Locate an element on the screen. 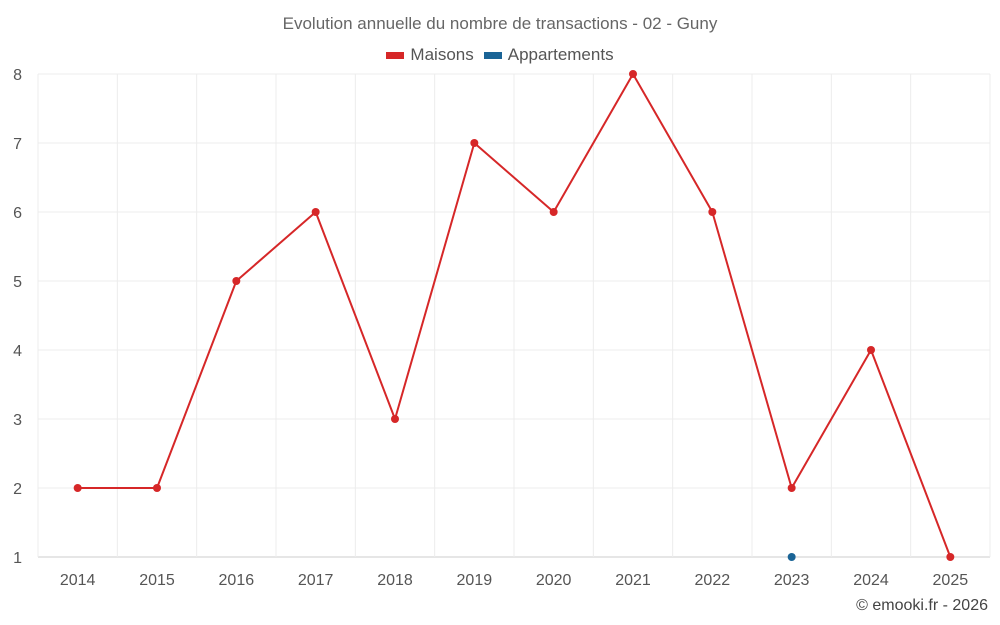  legend-label-maisons: Maisons is located at coordinates (442, 54).